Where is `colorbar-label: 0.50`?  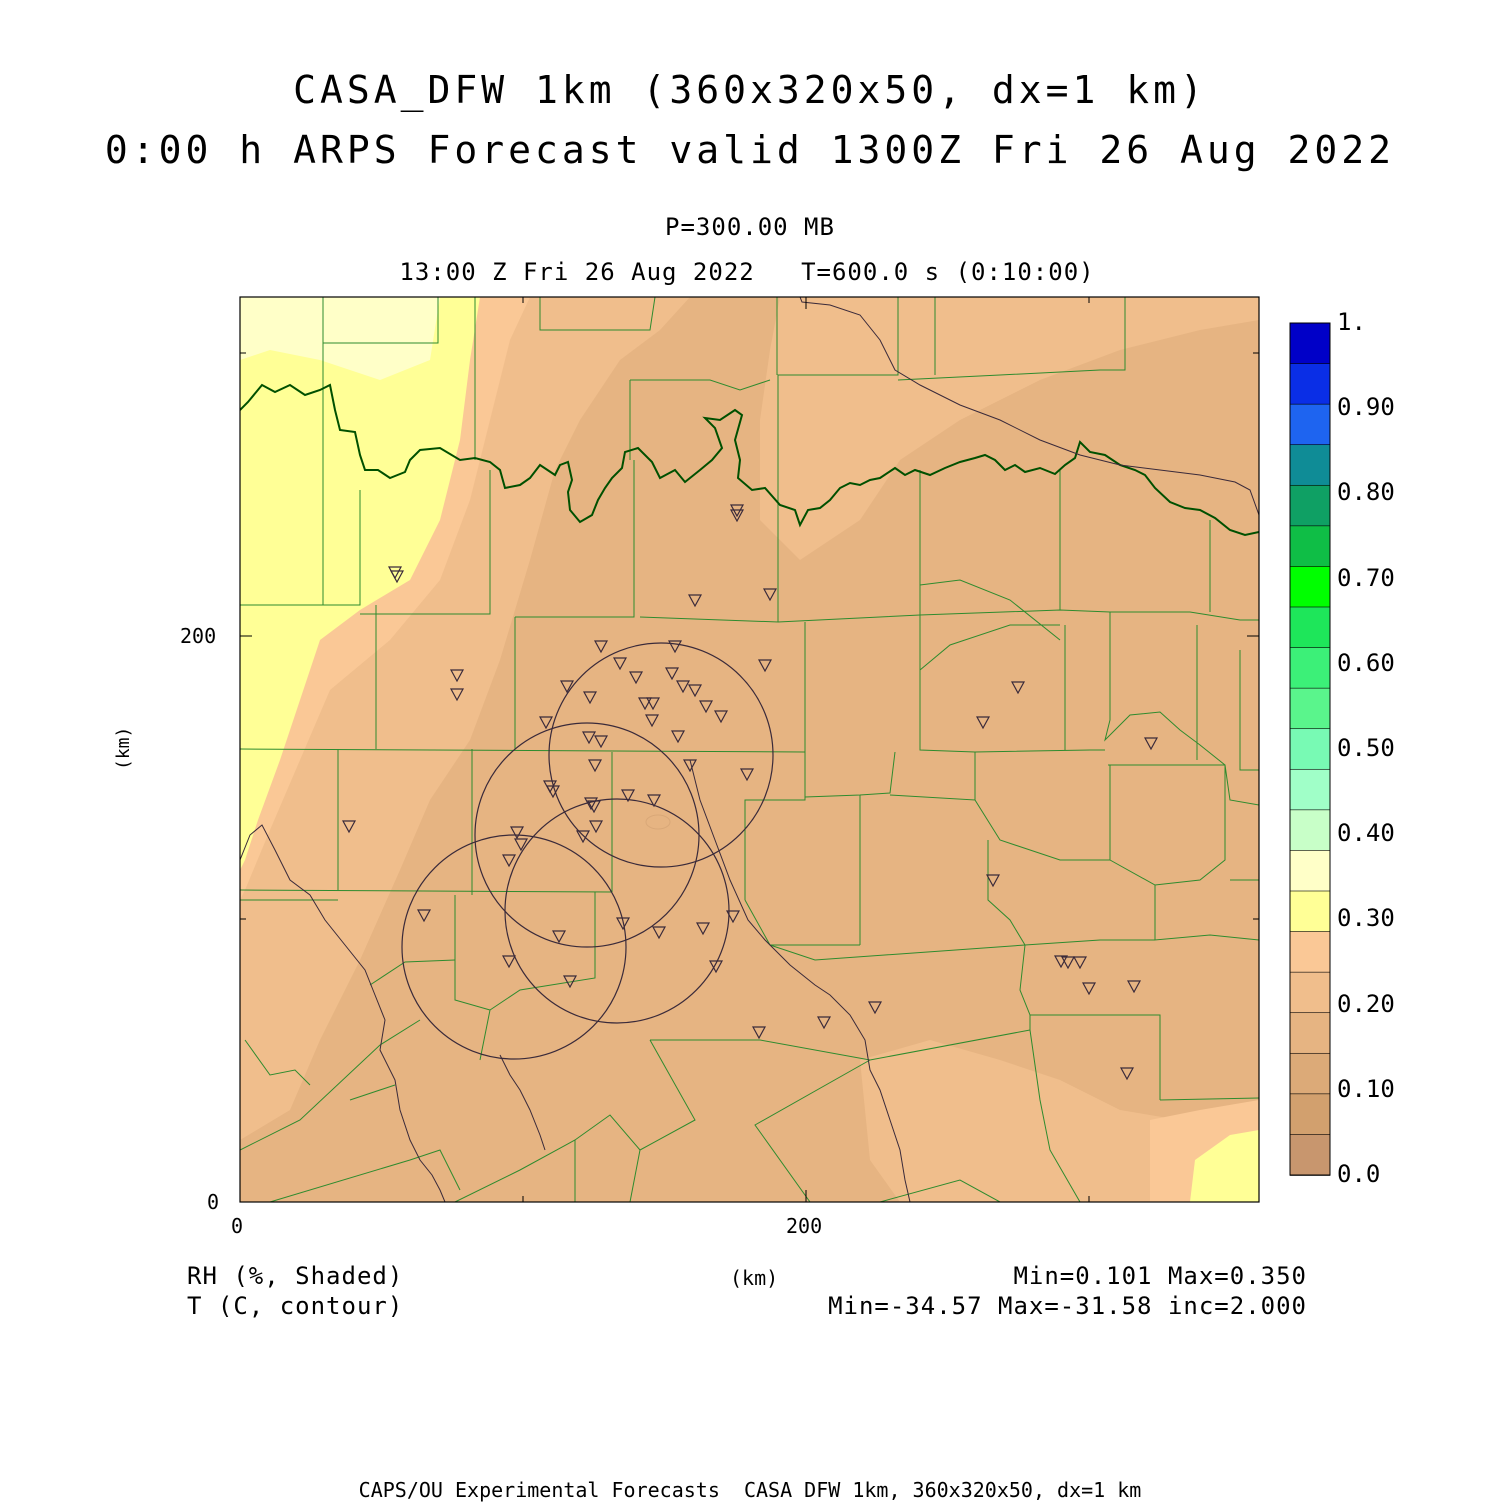 colorbar-label: 0.50 is located at coordinates (1366, 748).